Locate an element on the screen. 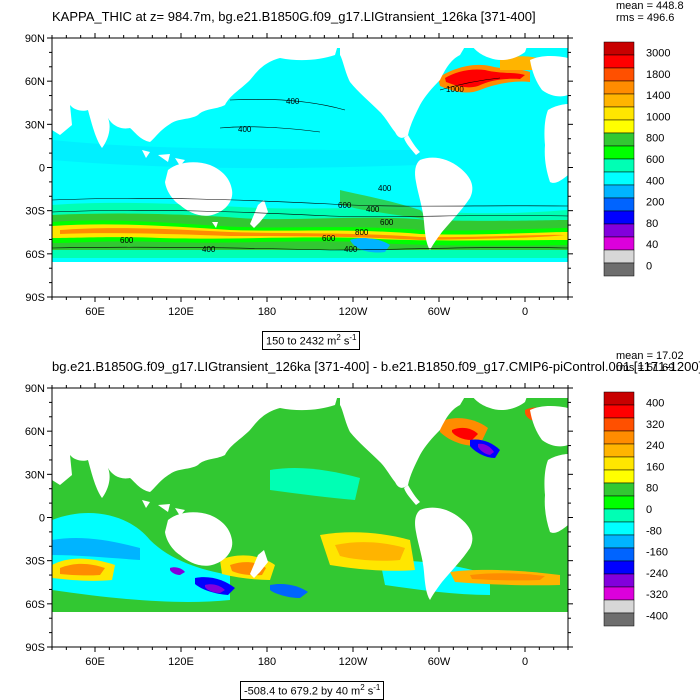 This screenshot has height=700, width=700. colorbar-label: 80 is located at coordinates (652, 489).